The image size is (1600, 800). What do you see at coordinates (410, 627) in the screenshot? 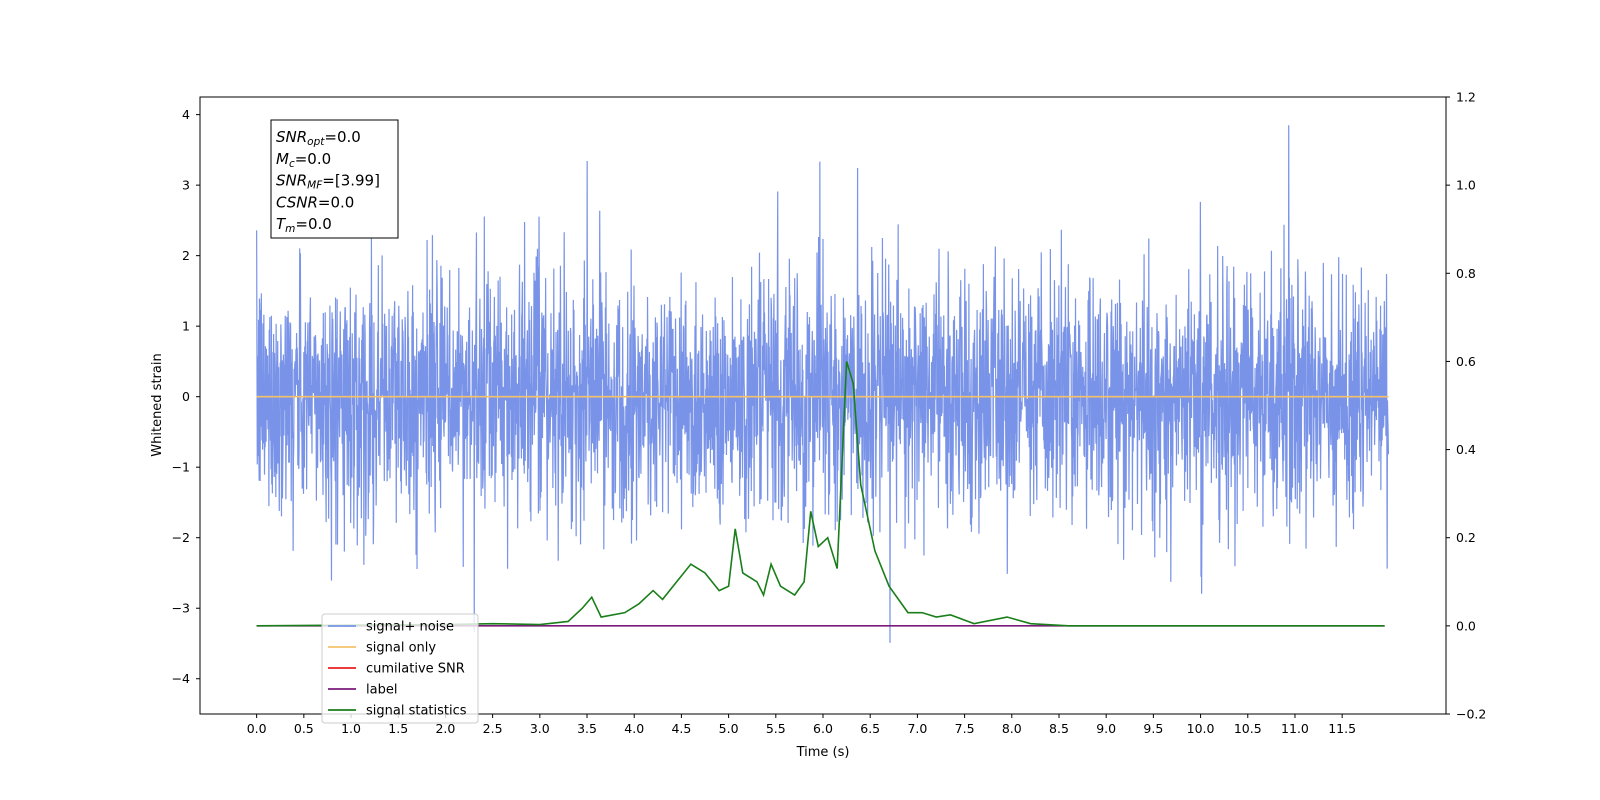
I see `legend-label: signal+ noise` at bounding box center [410, 627].